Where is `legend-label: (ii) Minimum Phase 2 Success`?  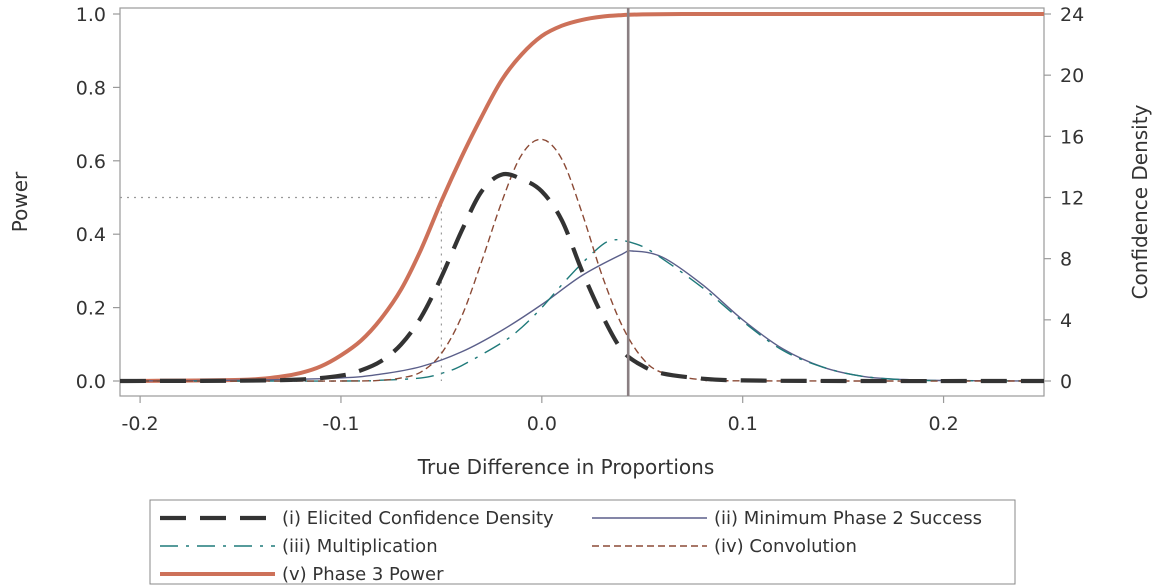
legend-label: (ii) Minimum Phase 2 Success is located at coordinates (848, 518).